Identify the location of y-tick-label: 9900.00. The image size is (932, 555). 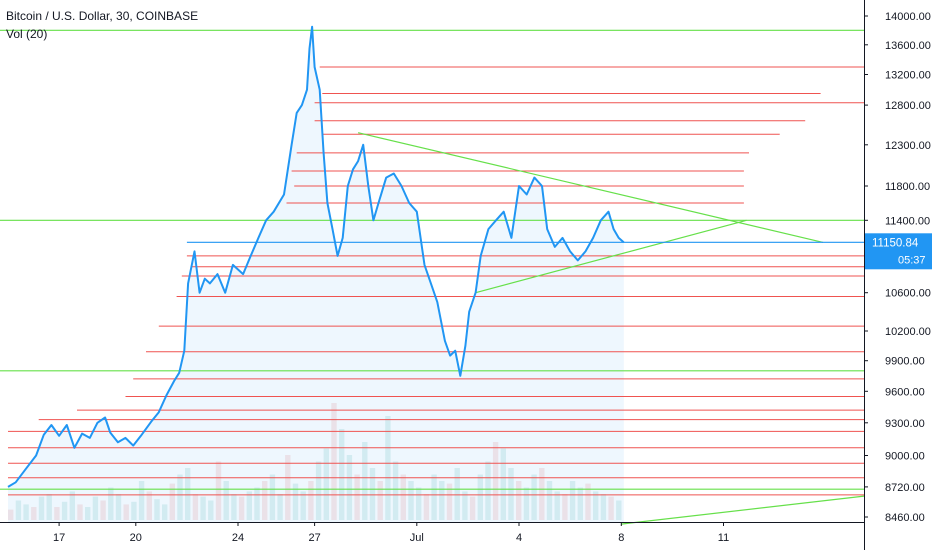
(905, 362).